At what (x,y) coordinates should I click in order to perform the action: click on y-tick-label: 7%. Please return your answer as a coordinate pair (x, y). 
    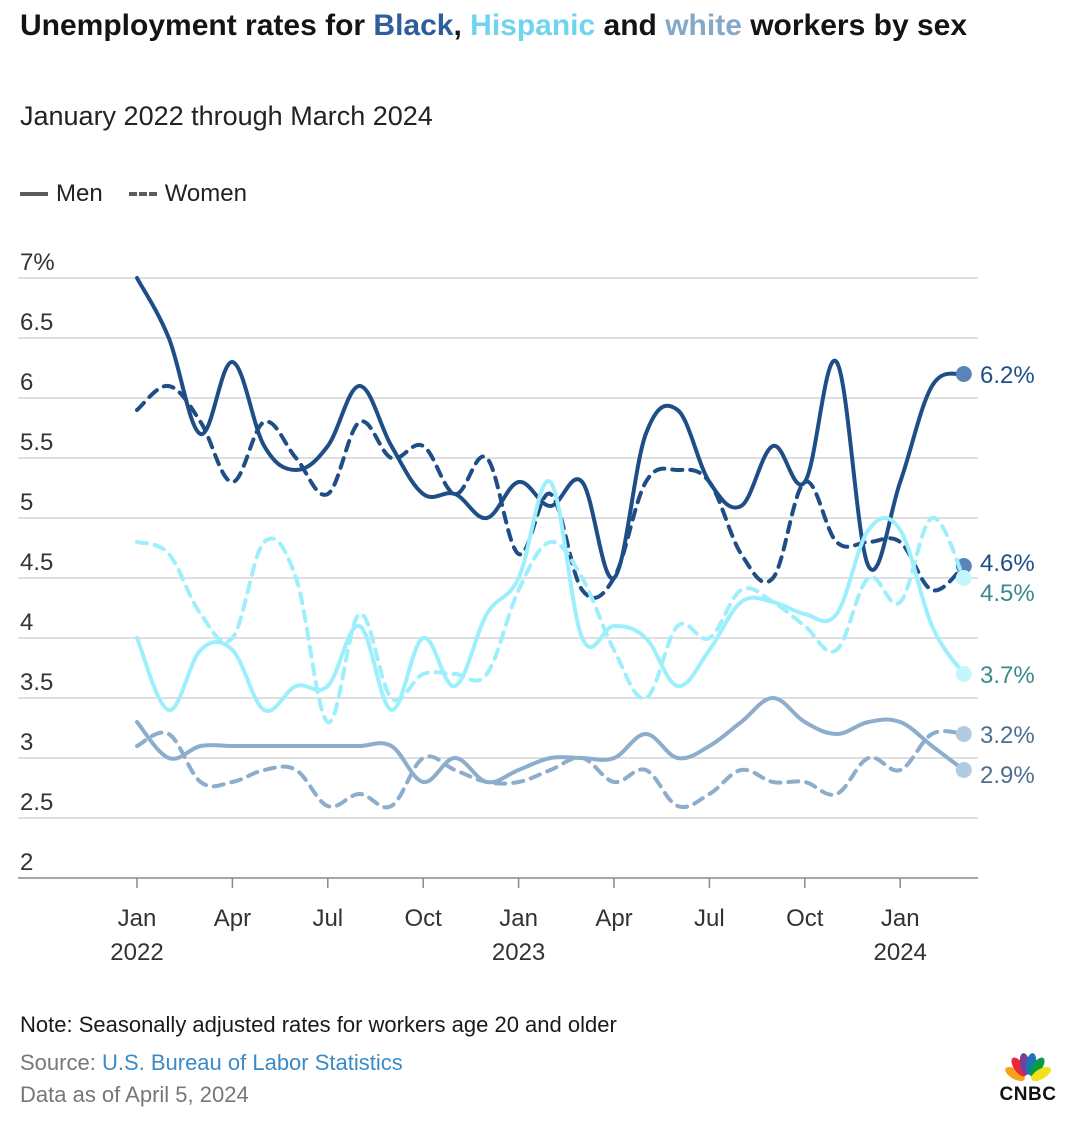
    Looking at the image, I should click on (37, 262).